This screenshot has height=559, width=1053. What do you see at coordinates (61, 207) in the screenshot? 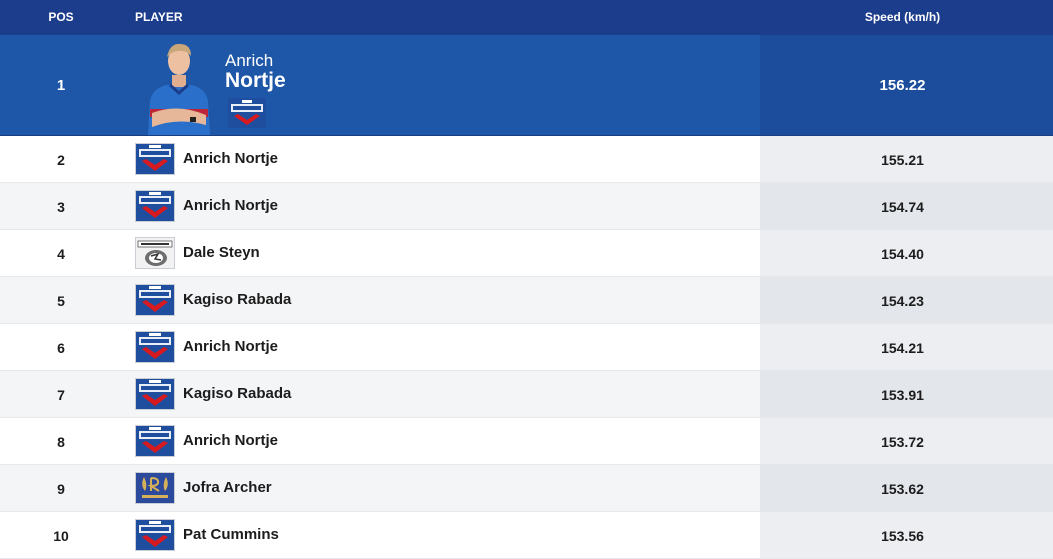
I see `row-pos: 3` at bounding box center [61, 207].